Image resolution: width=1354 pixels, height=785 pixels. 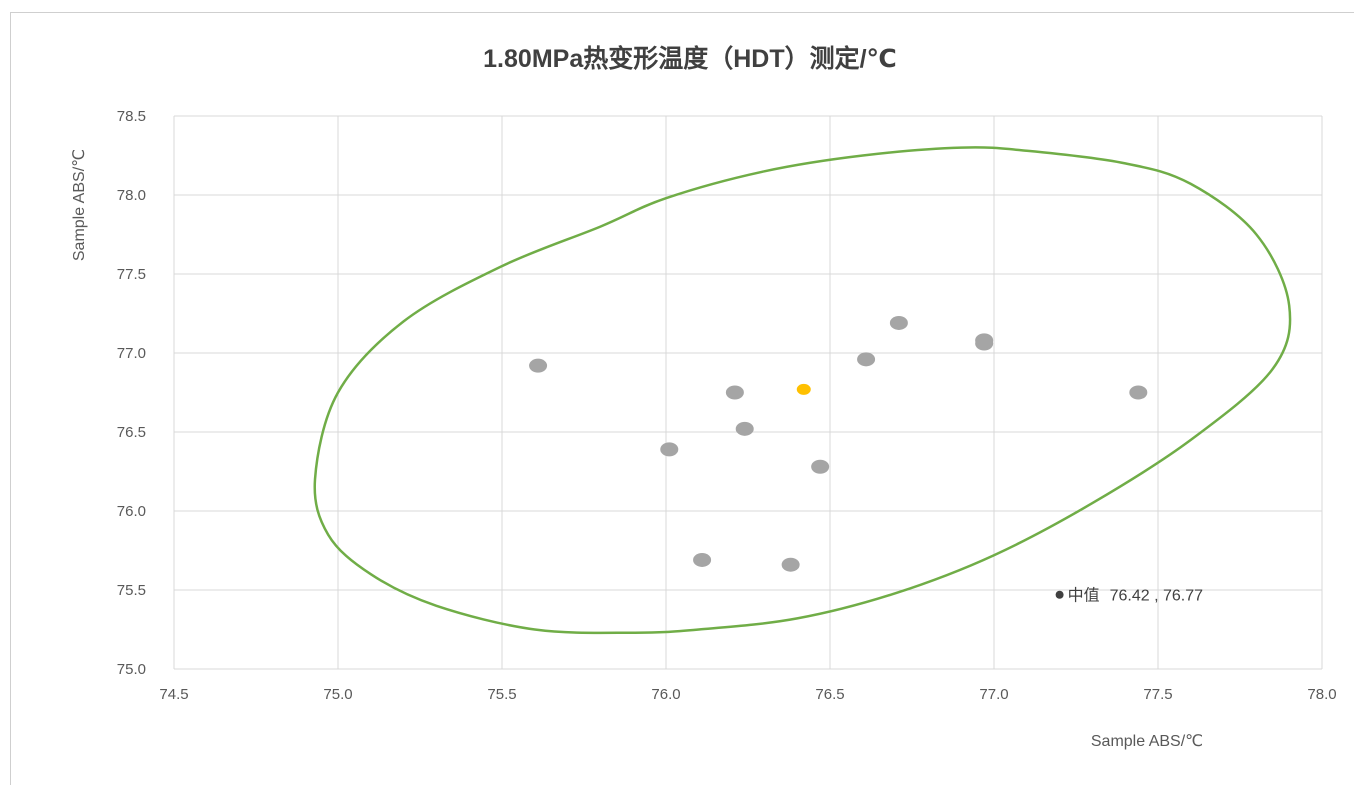 What do you see at coordinates (131, 669) in the screenshot?
I see `y-tick-label: 75.0` at bounding box center [131, 669].